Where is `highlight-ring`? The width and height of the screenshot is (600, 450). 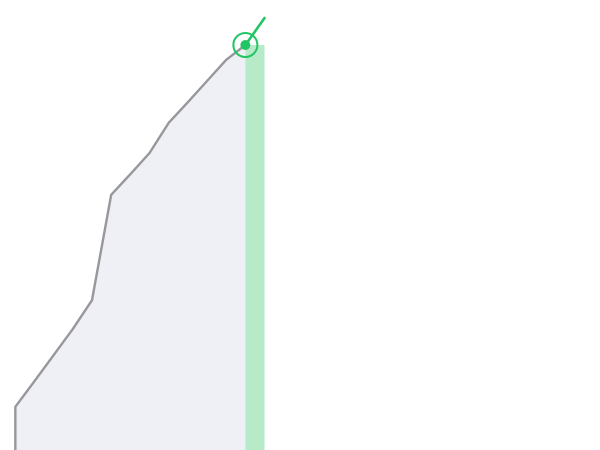 highlight-ring is located at coordinates (245, 45).